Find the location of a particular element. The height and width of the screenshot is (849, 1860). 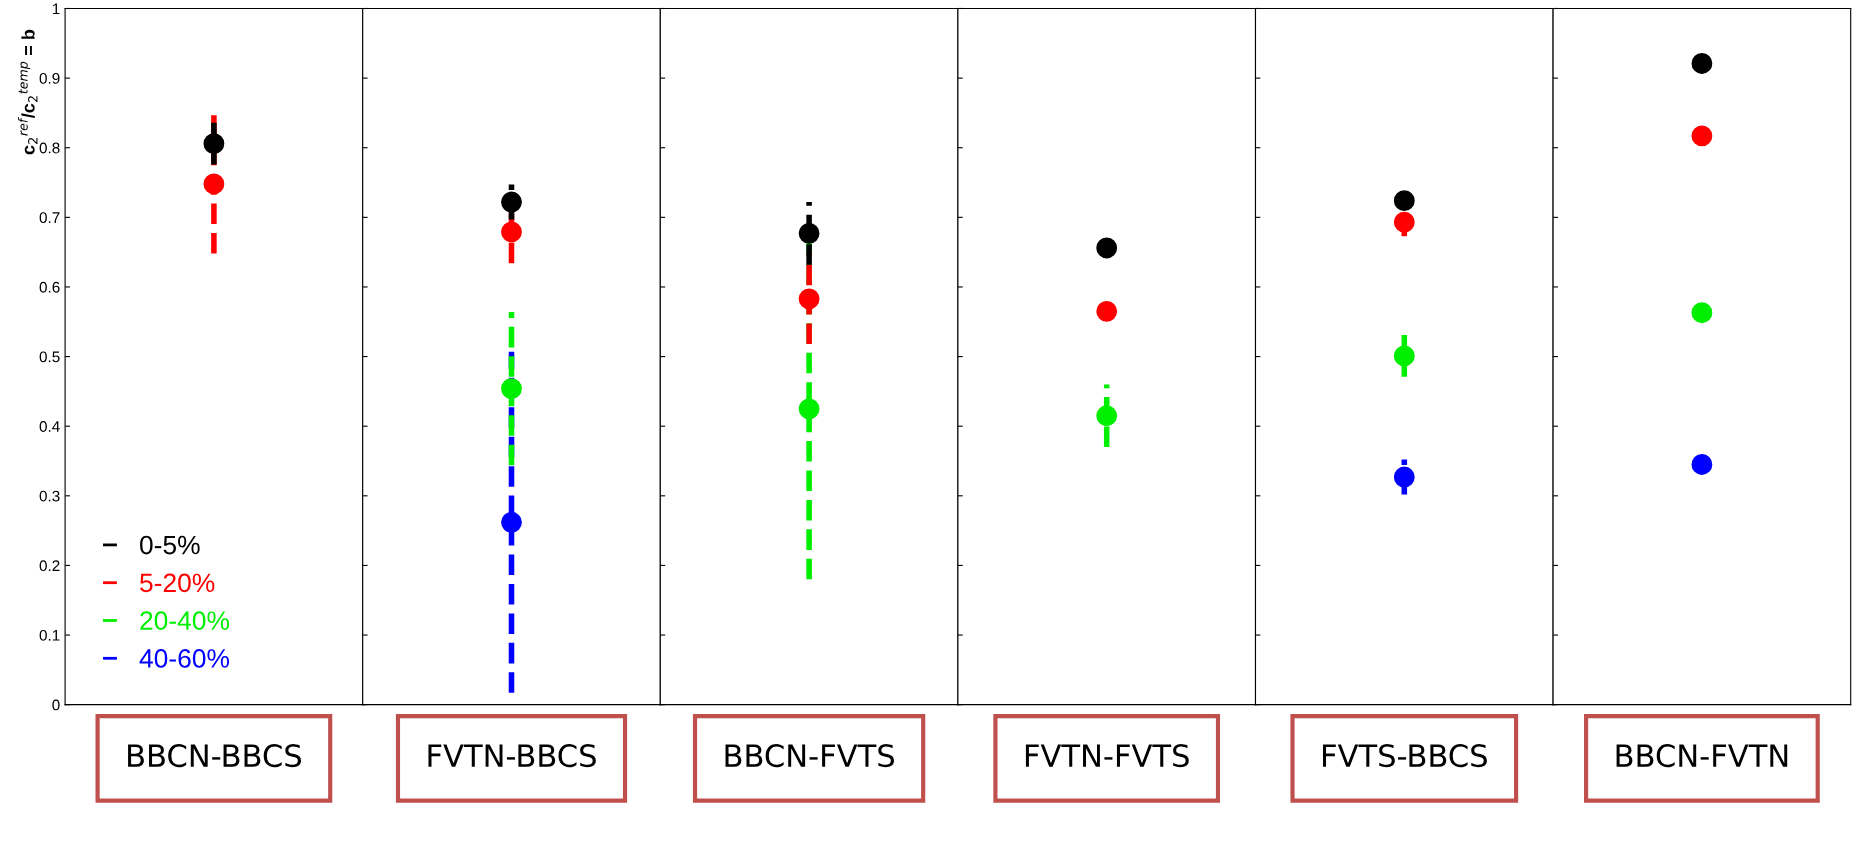

y-tick-label: 0.9 is located at coordinates (49, 78).